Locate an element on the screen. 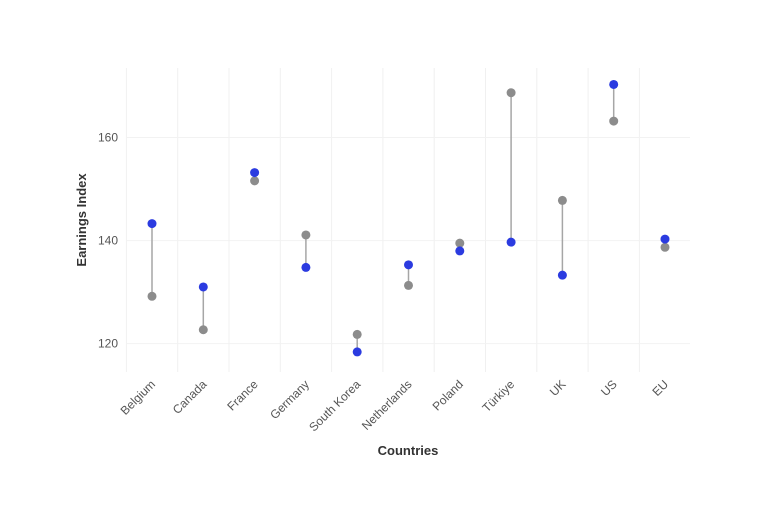  x-tick-label-netherlands: Netherlands is located at coordinates (387, 405).